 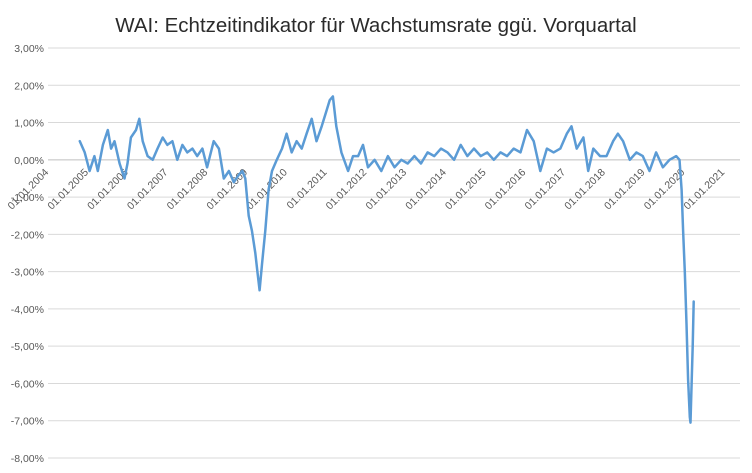 What do you see at coordinates (29, 86) in the screenshot?
I see `y-tick-label: 2,00%` at bounding box center [29, 86].